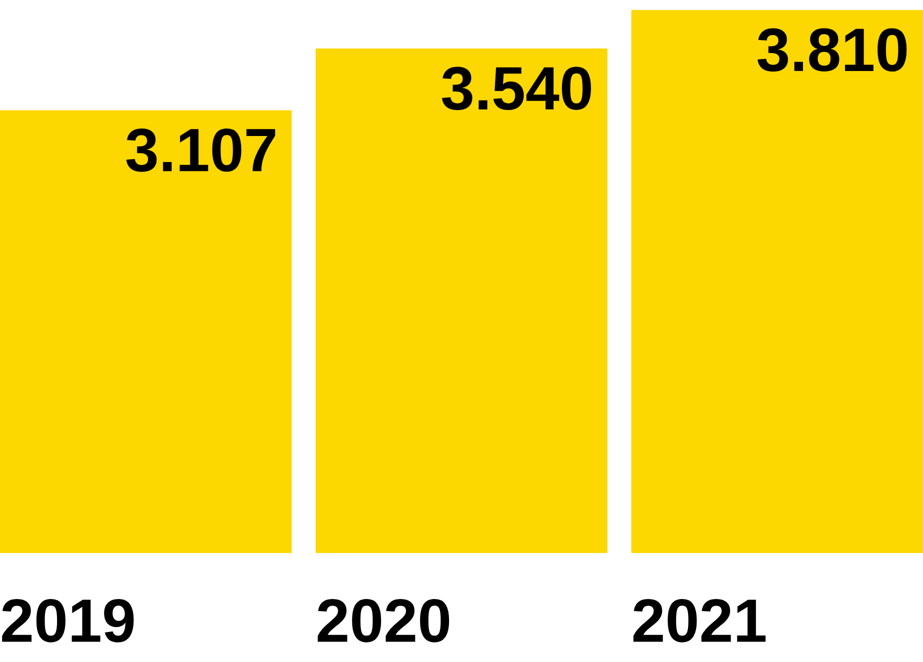  I want to click on x-tick-label: 2020, so click(384, 620).